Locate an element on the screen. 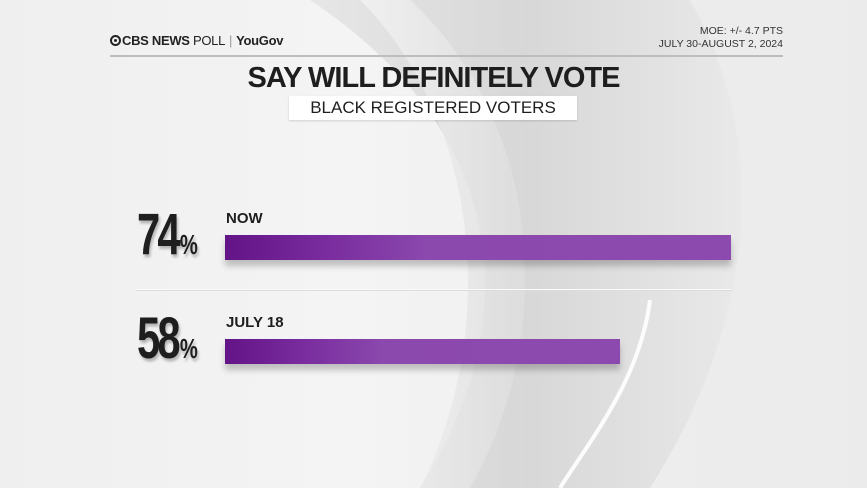 This screenshot has height=488, width=867. brand-suffix: POLL is located at coordinates (209, 40).